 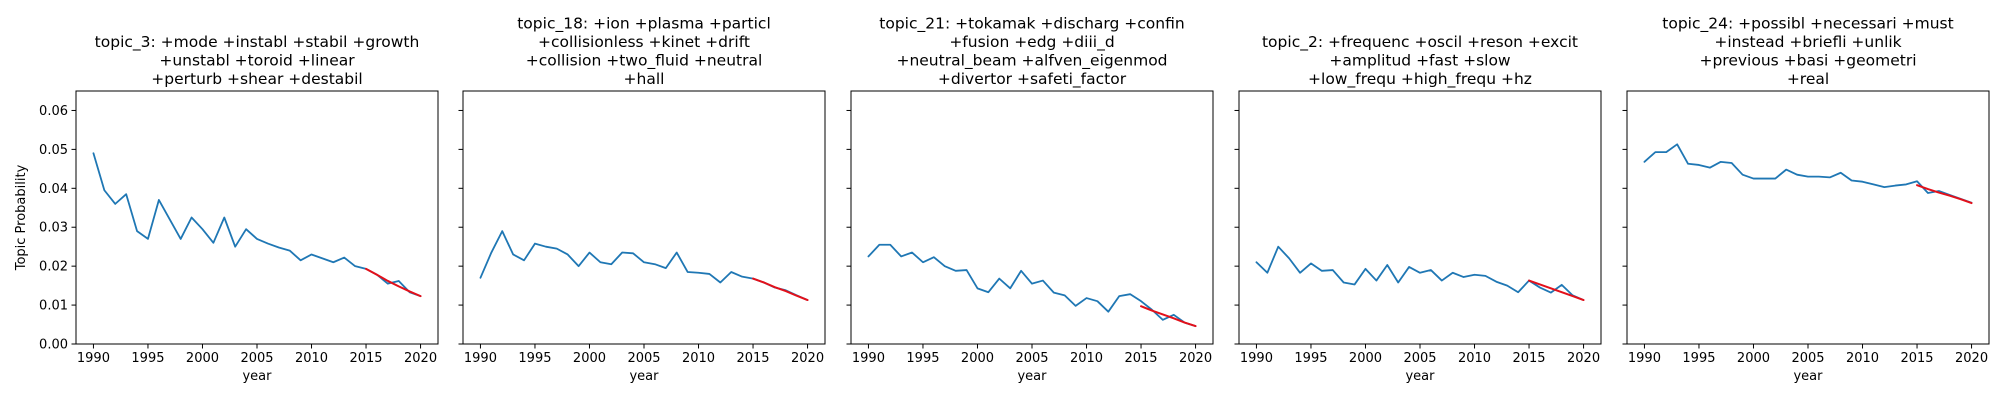 I want to click on panel-title-line: topic_21: +tokamak +discharg +confin, so click(x=1031, y=24).